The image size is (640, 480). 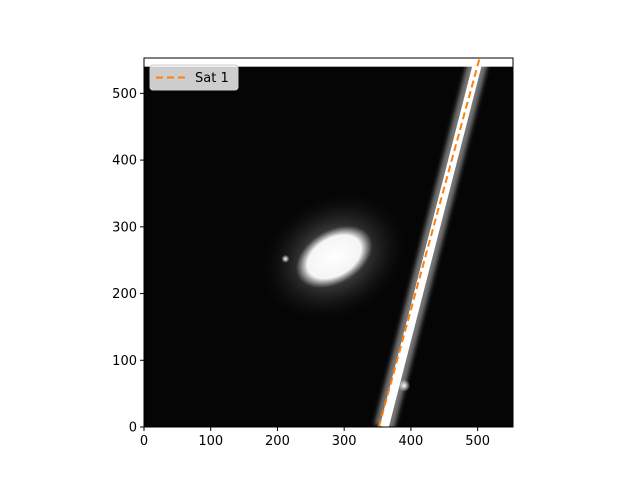 What do you see at coordinates (315, 438) in the screenshot?
I see `x-axis: 0 100 200 300 400 500` at bounding box center [315, 438].